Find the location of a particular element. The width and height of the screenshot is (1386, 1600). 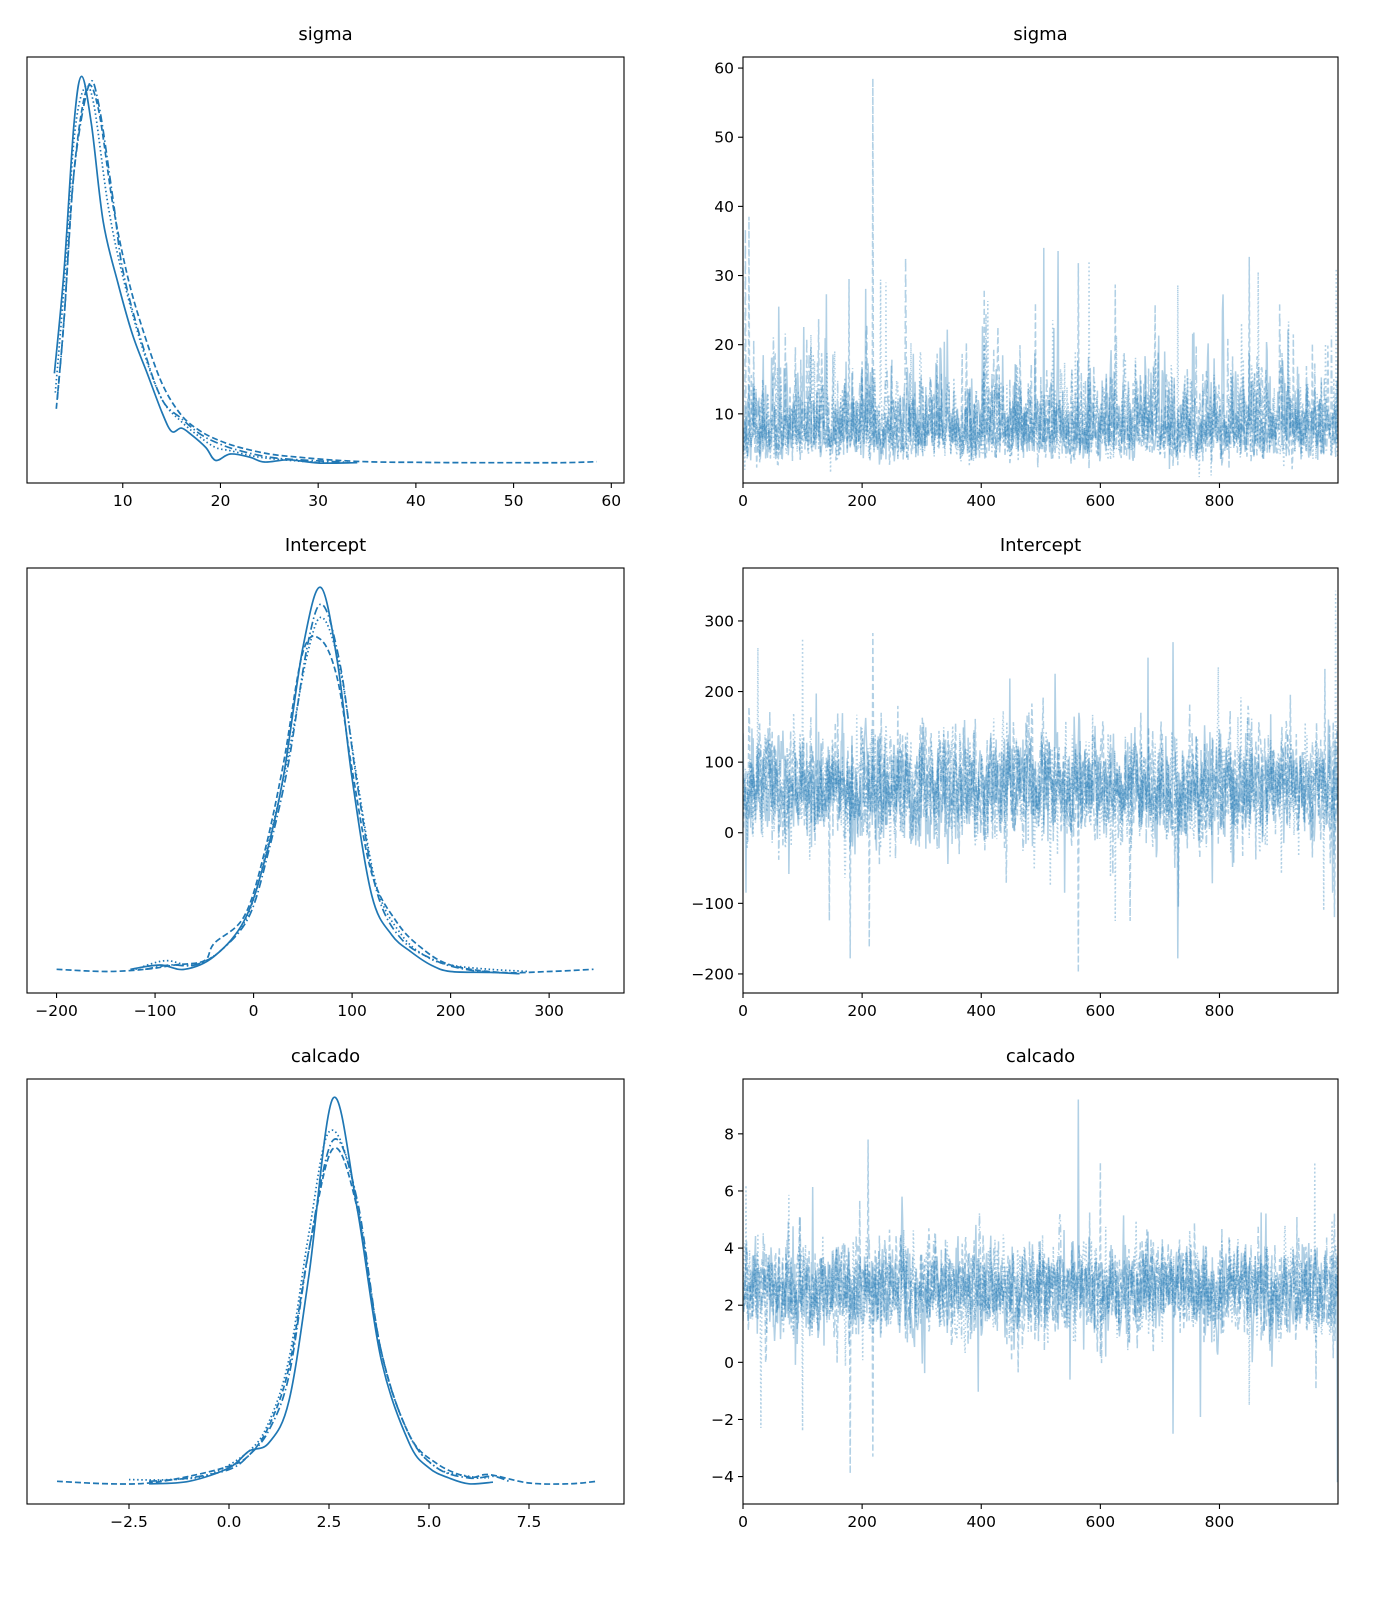

y-tick-label: 100 is located at coordinates (719, 763).